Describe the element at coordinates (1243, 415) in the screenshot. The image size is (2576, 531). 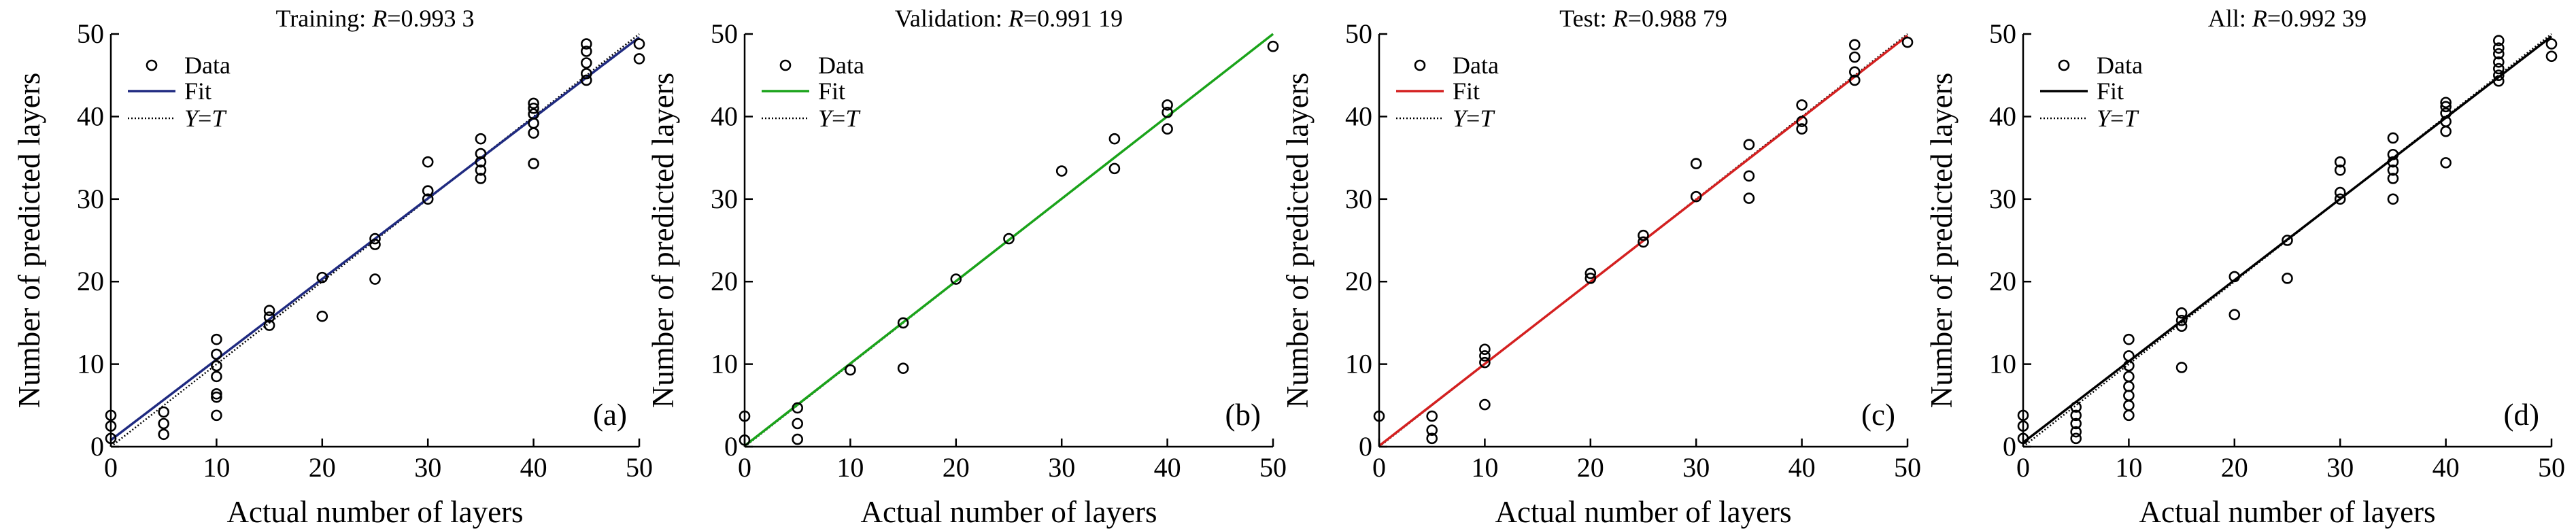
I see `panel-label: (b)` at that location.